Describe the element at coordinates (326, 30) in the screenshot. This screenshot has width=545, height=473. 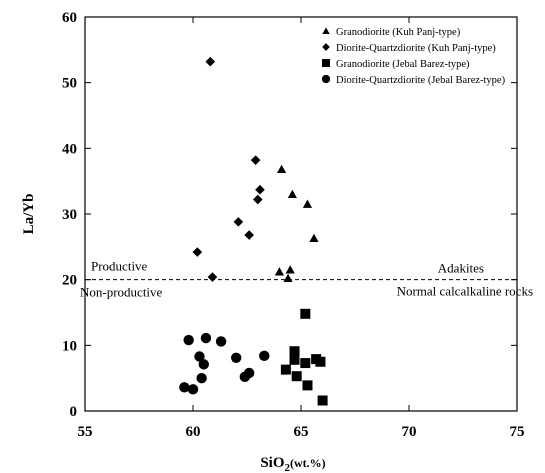
I see `legend-marker-triangle` at that location.